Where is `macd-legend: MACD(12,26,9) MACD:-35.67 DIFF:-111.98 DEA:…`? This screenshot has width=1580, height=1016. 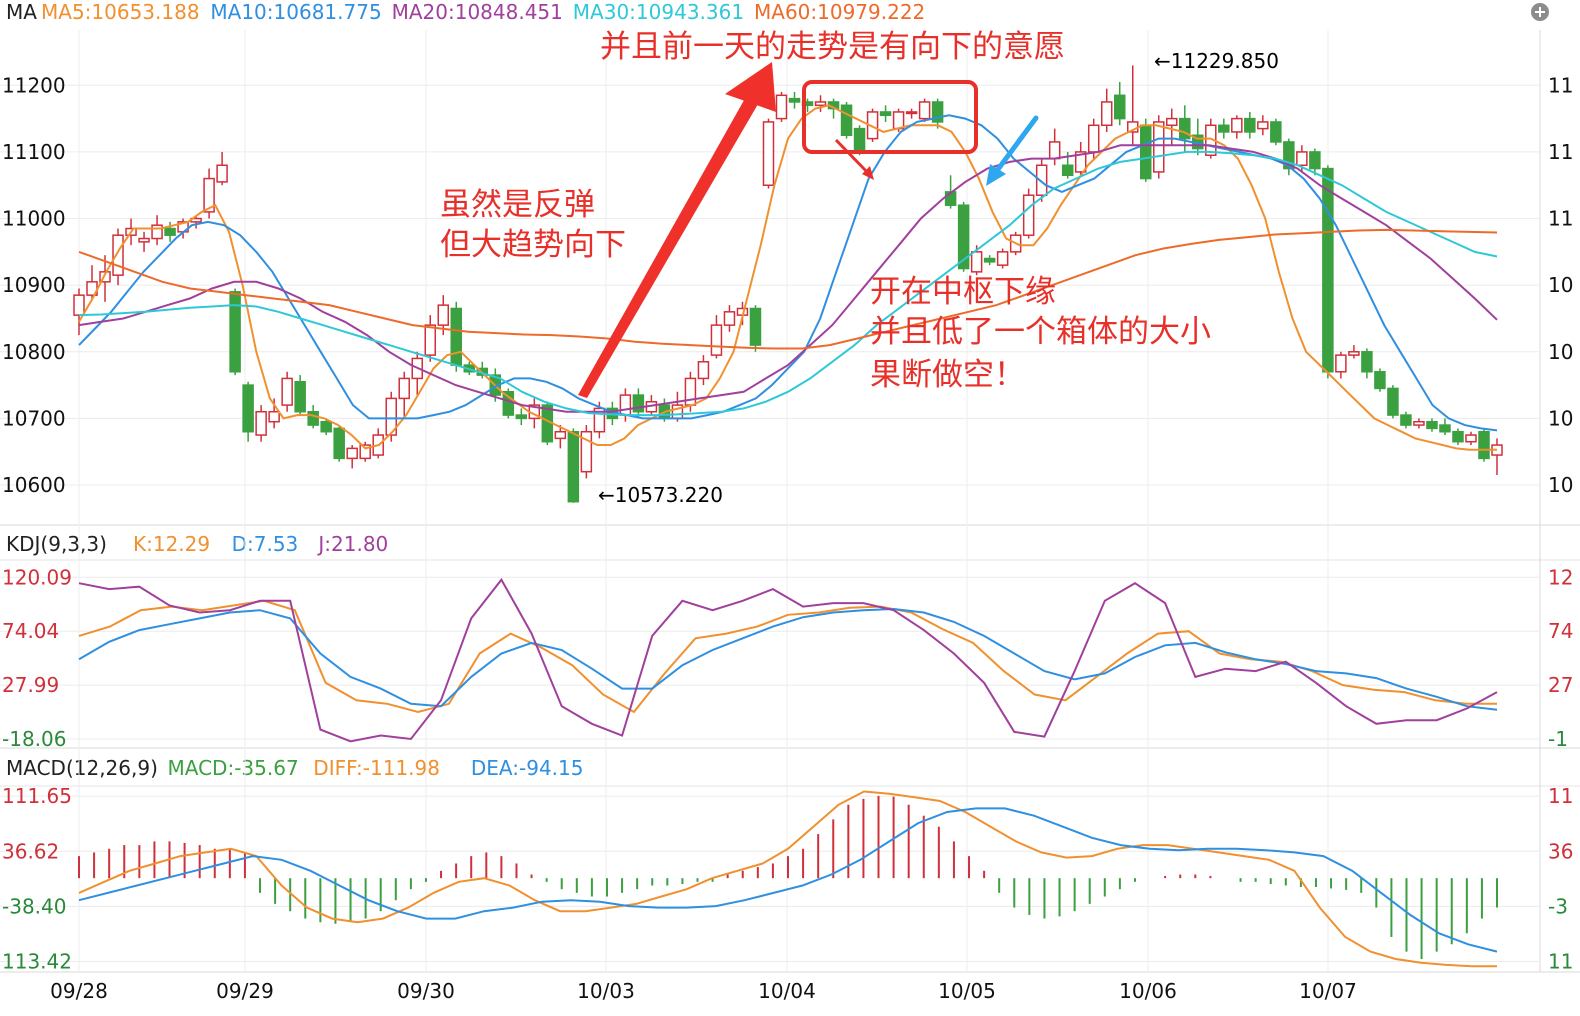
macd-legend: MACD(12,26,9) MACD:-35.67 DIFF:-111.98 DEA:… is located at coordinates (294, 768).